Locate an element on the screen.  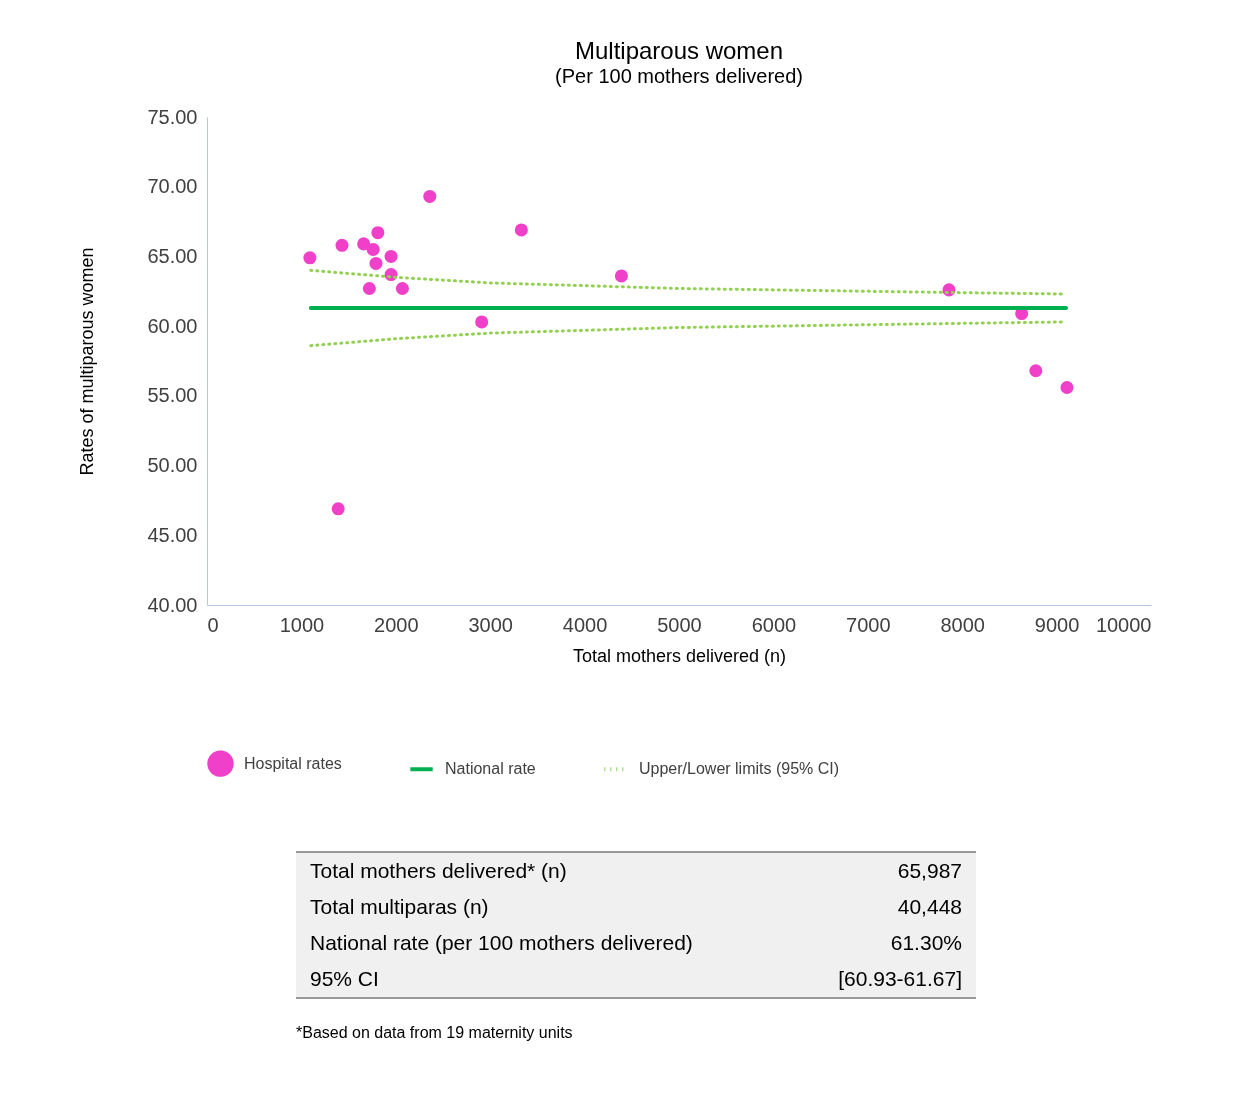
y-tick-label: 40.00 is located at coordinates (172, 604).